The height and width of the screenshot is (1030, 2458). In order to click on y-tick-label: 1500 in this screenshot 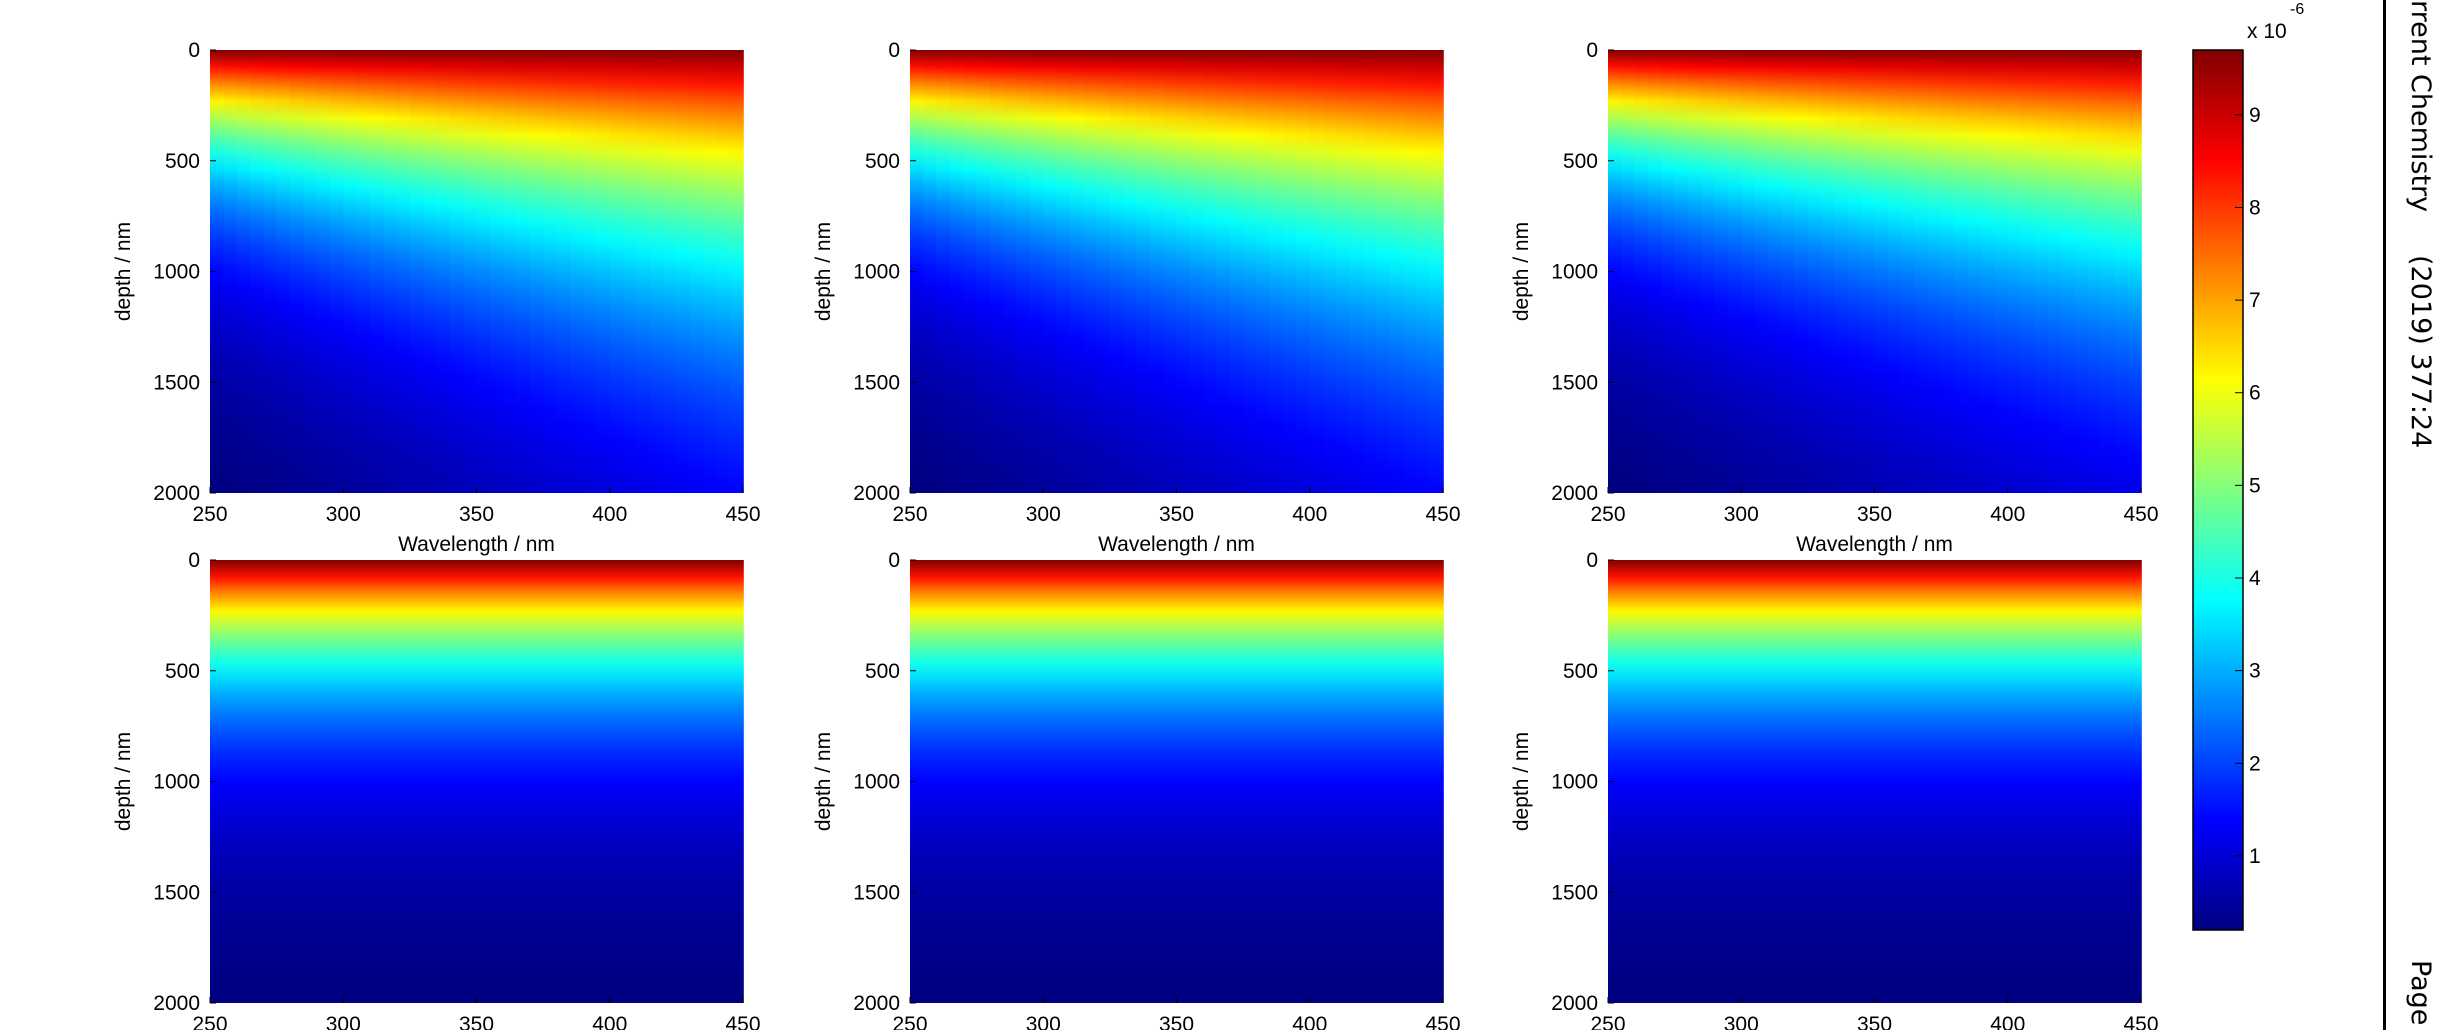, I will do `click(1574, 892)`.